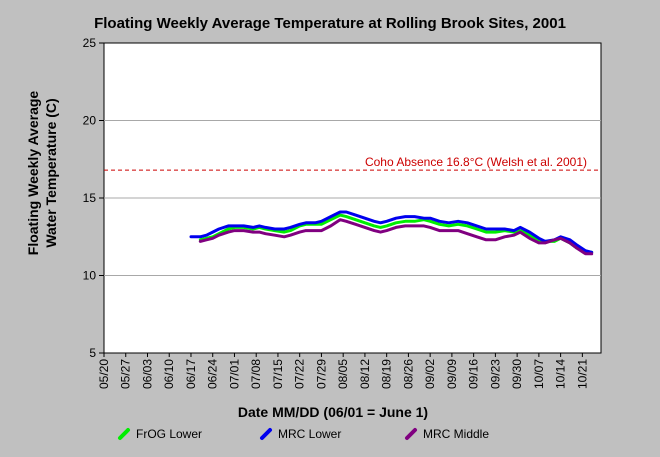 The image size is (660, 457). I want to click on x-tick-label: 08/19, so click(387, 374).